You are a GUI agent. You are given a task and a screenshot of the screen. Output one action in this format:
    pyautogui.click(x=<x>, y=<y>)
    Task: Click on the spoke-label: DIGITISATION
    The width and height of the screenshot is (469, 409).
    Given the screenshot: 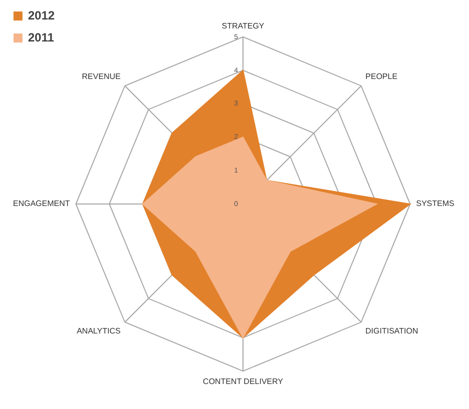 What is the action you would take?
    pyautogui.click(x=391, y=331)
    